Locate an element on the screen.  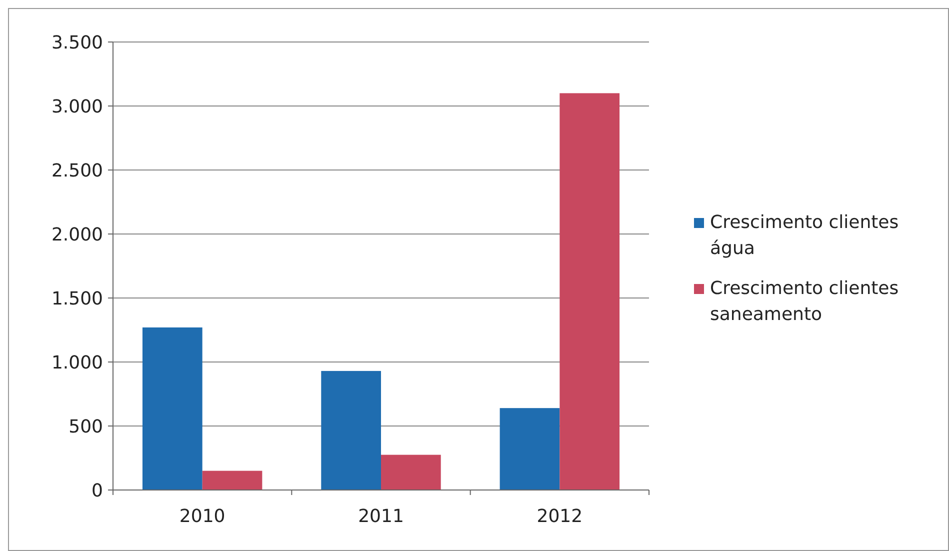
legend-label: Crescimento clientes saneamento is located at coordinates (804, 301).